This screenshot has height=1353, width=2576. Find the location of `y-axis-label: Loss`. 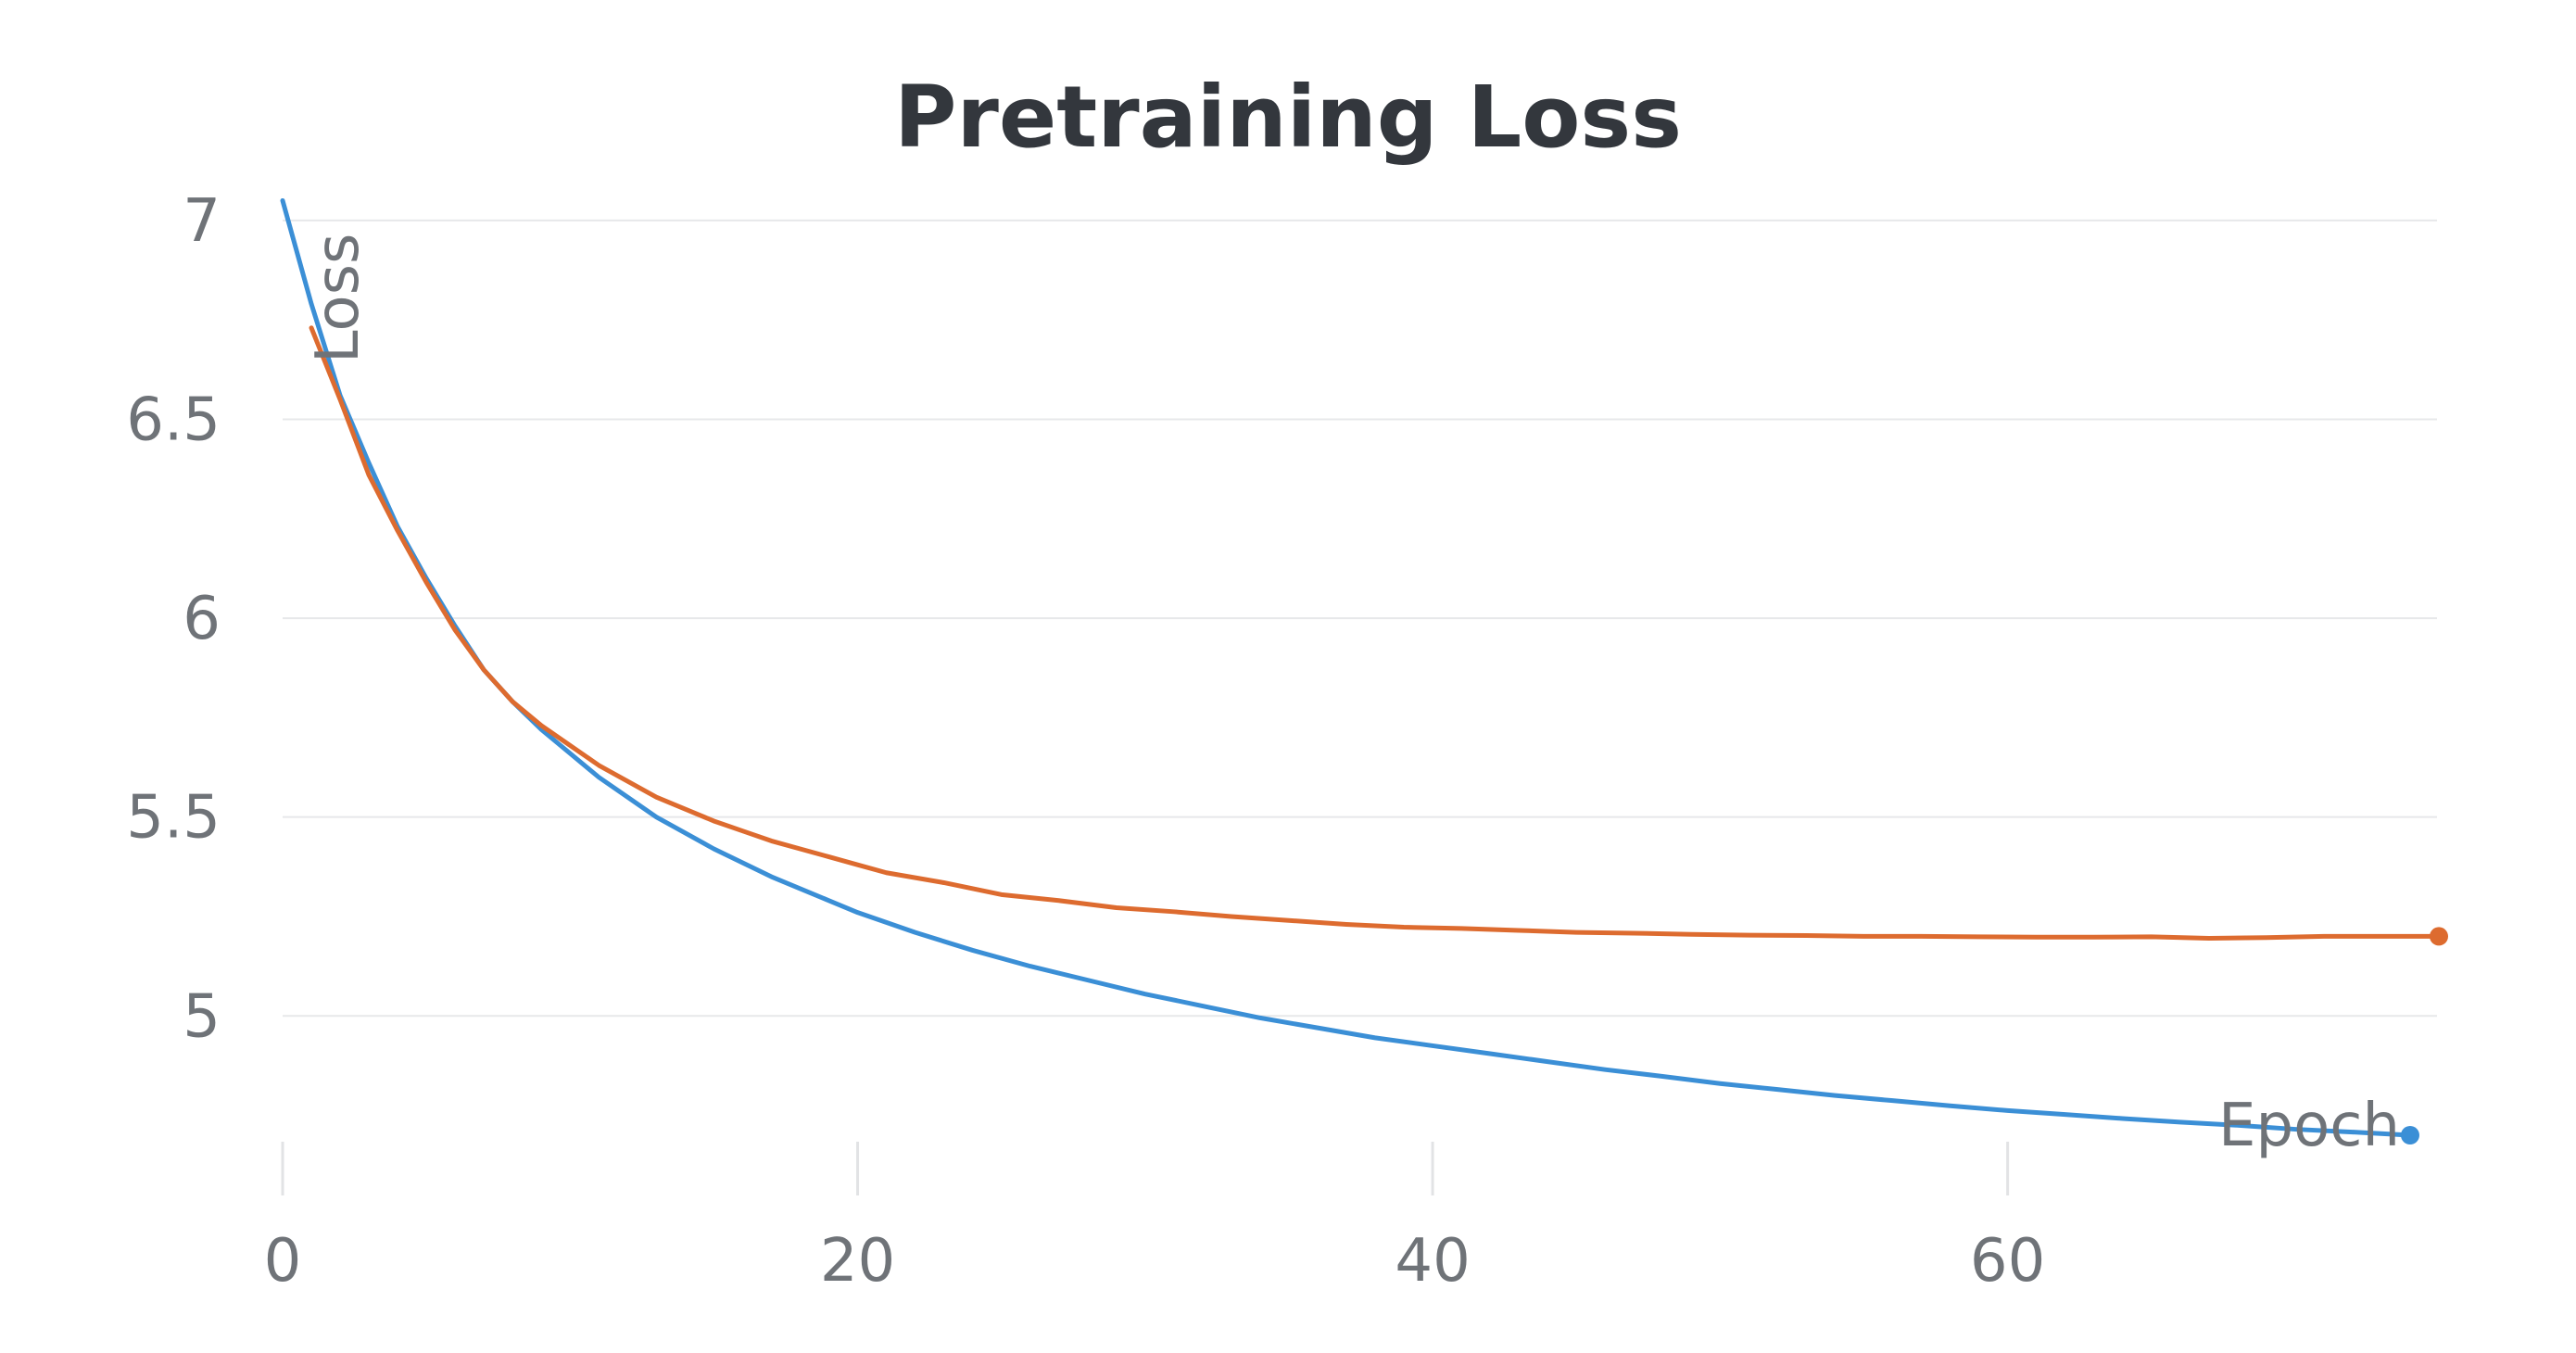

y-axis-label: Loss is located at coordinates (338, 298).